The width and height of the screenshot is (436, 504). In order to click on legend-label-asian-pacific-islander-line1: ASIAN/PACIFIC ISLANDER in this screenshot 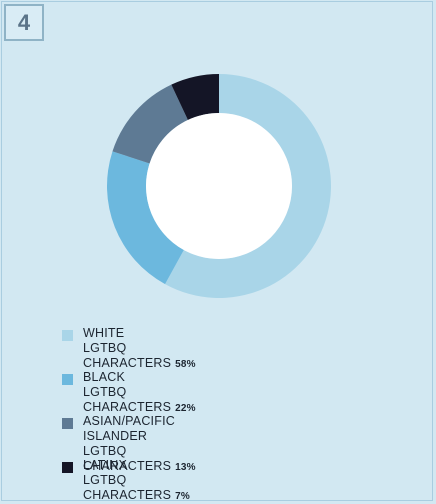, I will do `click(129, 428)`.